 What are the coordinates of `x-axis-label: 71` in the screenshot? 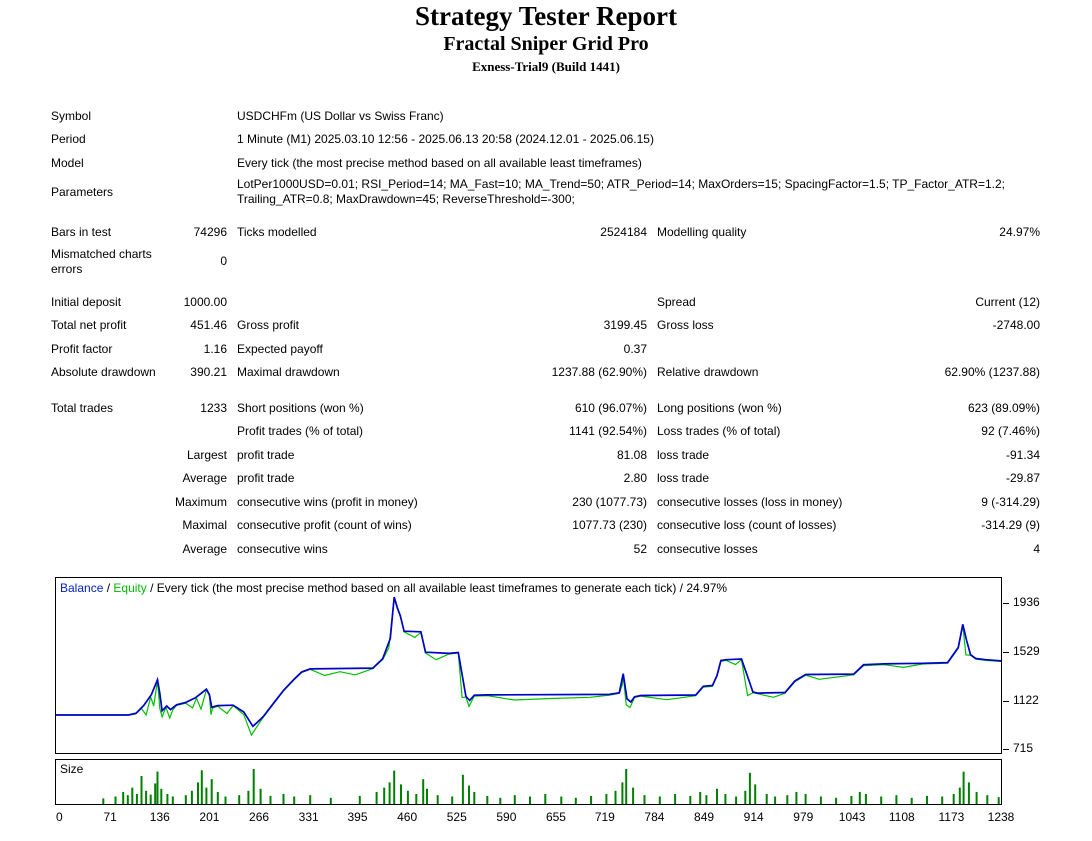 It's located at (110, 817).